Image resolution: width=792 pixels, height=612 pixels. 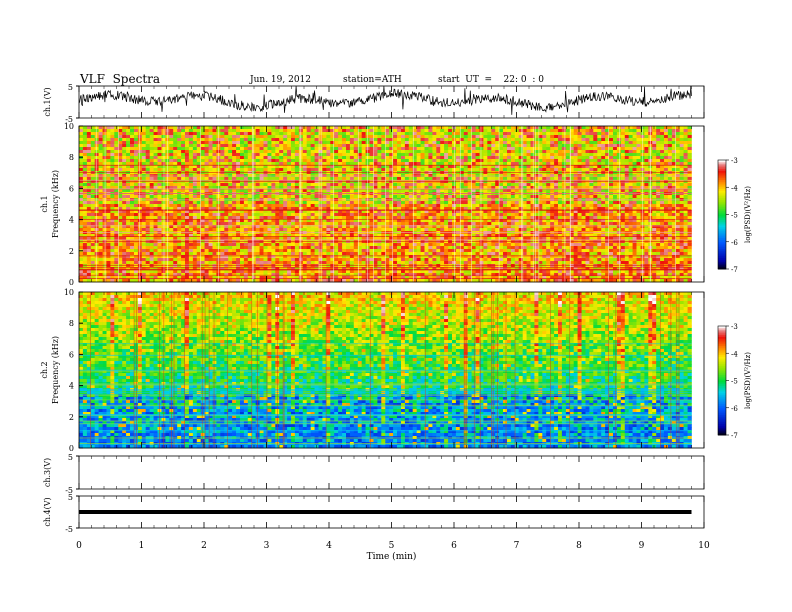 What do you see at coordinates (392, 556) in the screenshot?
I see `x-axis-label: Time (min)` at bounding box center [392, 556].